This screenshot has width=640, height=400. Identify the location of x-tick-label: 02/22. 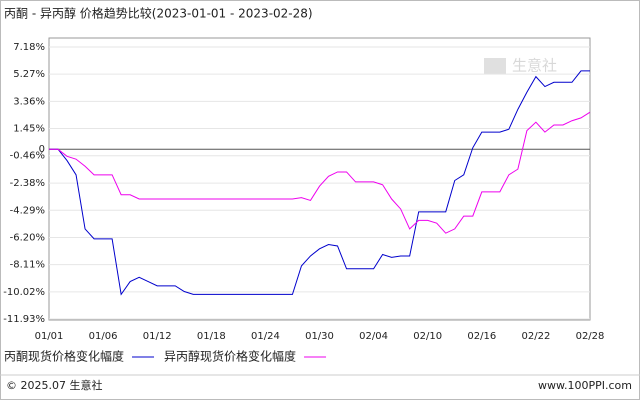
(535, 336).